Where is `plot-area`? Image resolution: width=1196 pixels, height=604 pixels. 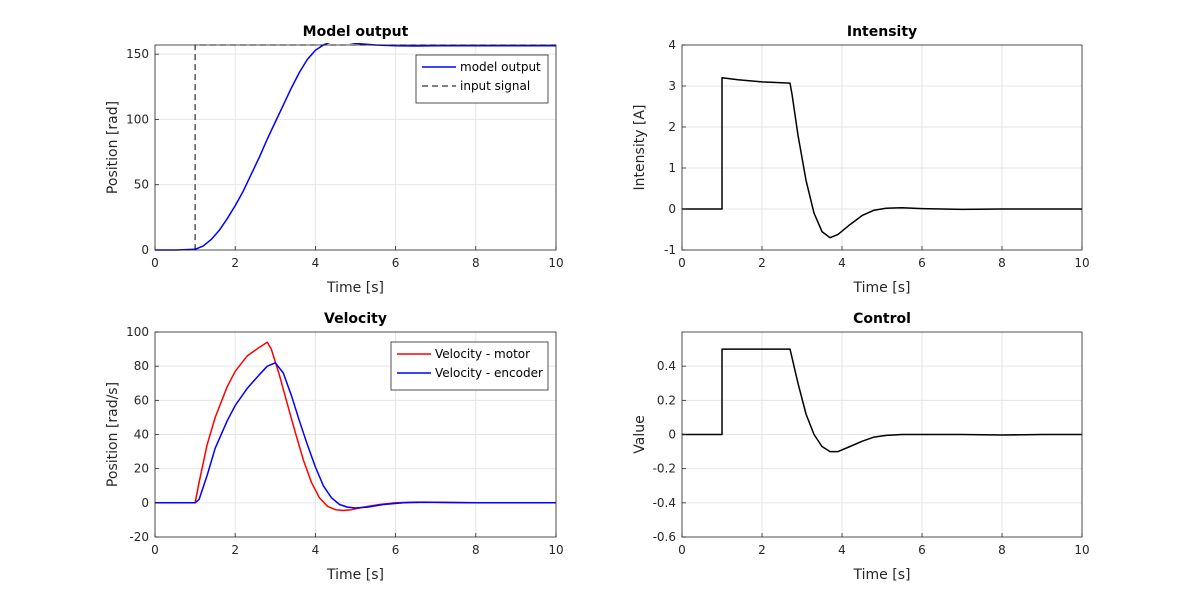
plot-area is located at coordinates (882, 147).